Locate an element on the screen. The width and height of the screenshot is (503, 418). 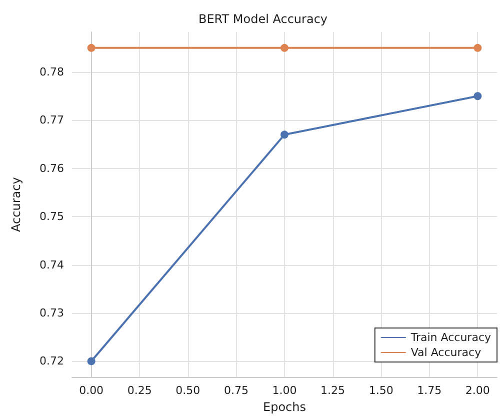
chart-title: BERT Model Accuracy is located at coordinates (263, 19).